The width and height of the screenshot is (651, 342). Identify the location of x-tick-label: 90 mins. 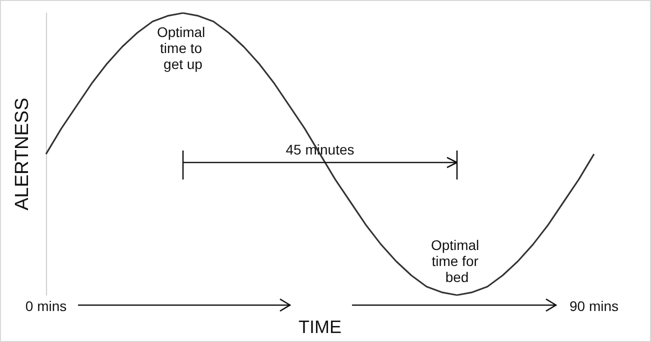
(594, 306).